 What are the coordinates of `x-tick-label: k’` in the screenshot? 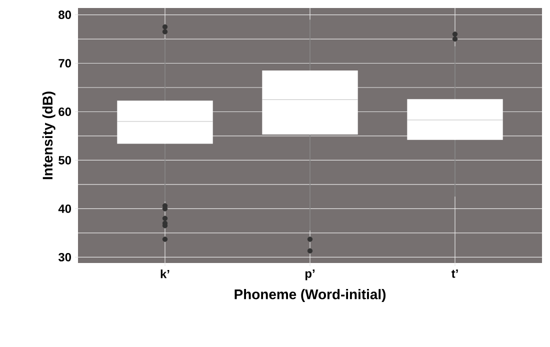 It's located at (165, 274).